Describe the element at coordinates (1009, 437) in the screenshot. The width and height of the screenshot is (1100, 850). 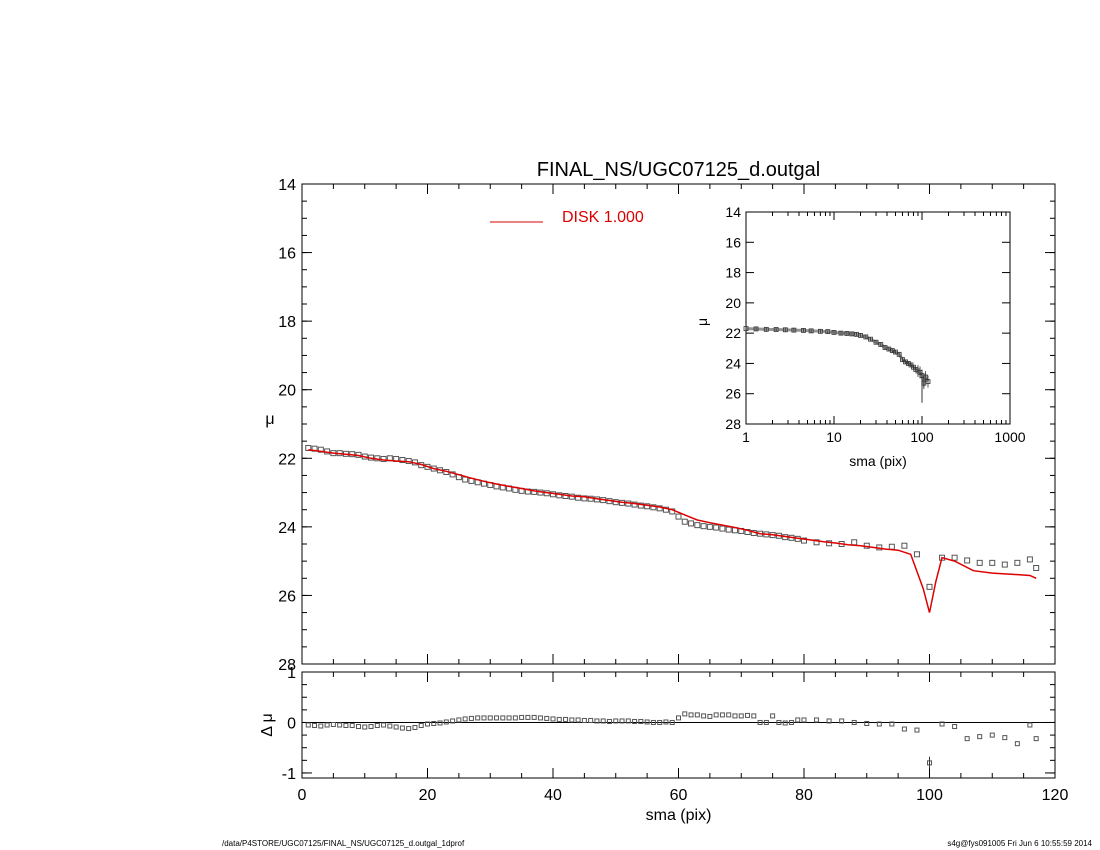
I see `inset-x-tick-label: 1000` at that location.